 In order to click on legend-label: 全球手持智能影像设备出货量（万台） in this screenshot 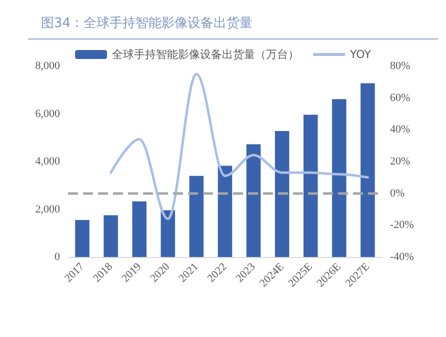, I will do `click(206, 54)`.